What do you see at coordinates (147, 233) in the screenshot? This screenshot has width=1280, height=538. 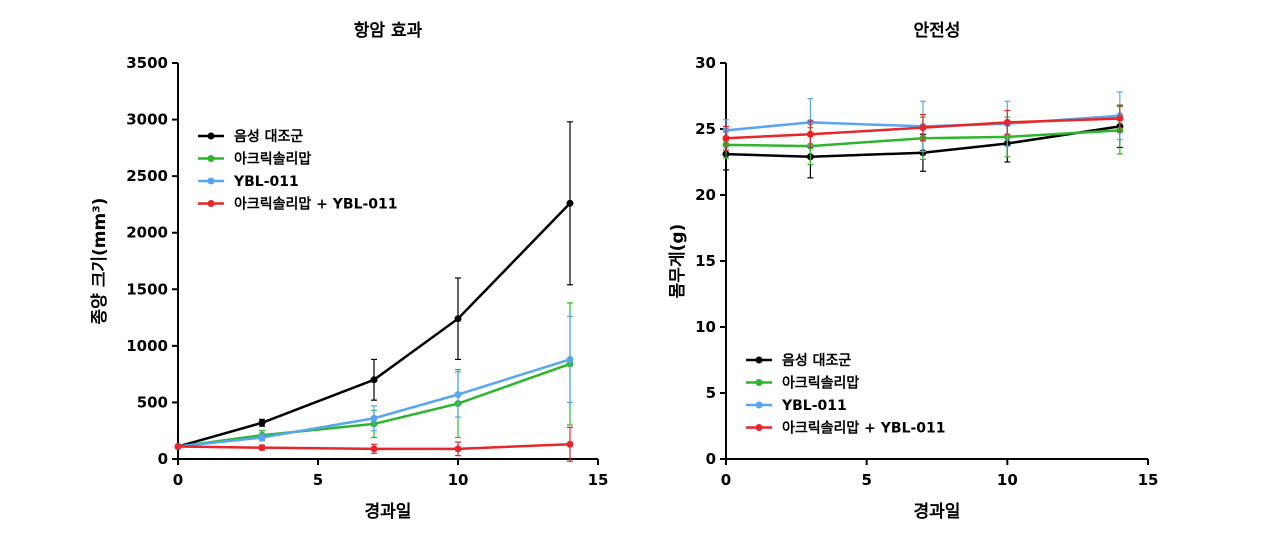 I see `y-tick-label: 2000` at bounding box center [147, 233].